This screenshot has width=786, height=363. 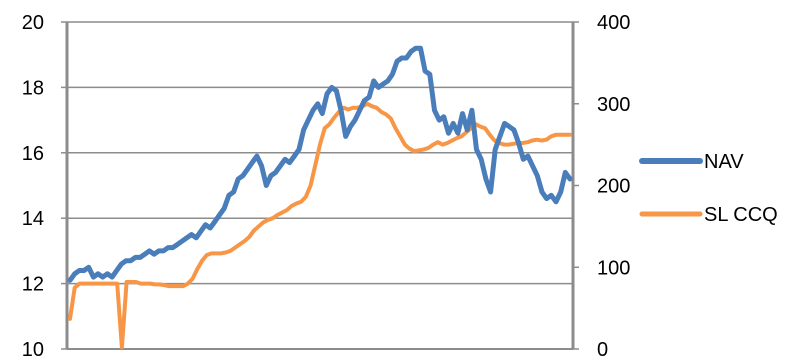 I want to click on legend-label: NAV, so click(x=724, y=162).